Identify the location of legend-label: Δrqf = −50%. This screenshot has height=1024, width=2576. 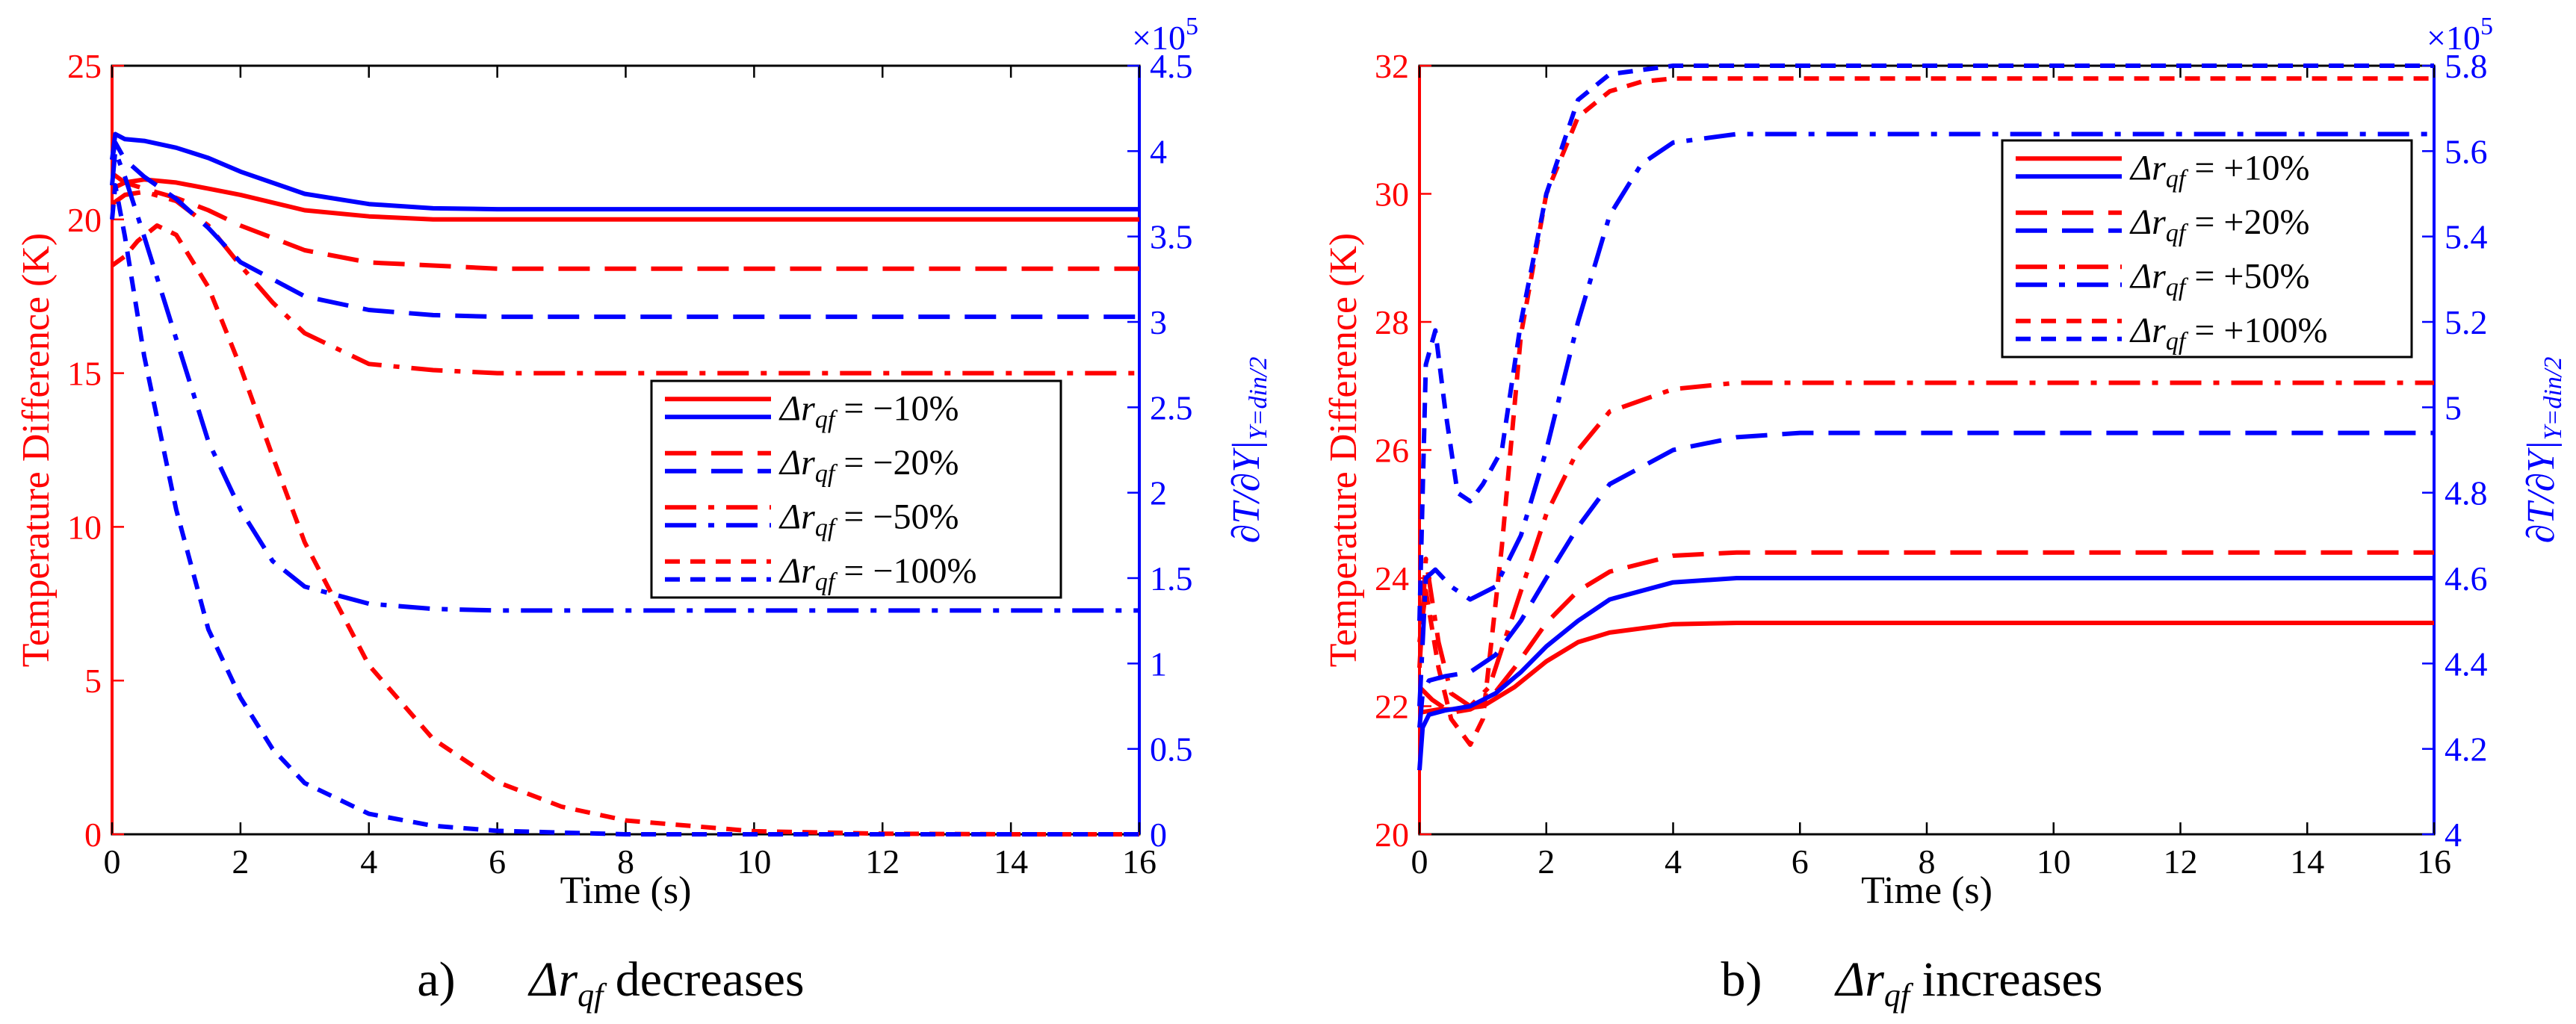
(868, 519).